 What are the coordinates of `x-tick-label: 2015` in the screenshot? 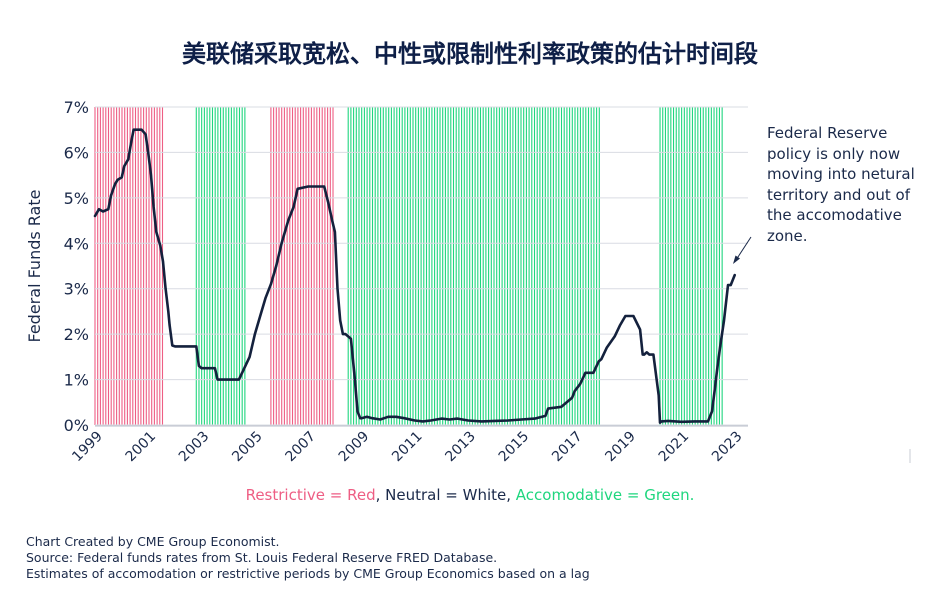 It's located at (514, 447).